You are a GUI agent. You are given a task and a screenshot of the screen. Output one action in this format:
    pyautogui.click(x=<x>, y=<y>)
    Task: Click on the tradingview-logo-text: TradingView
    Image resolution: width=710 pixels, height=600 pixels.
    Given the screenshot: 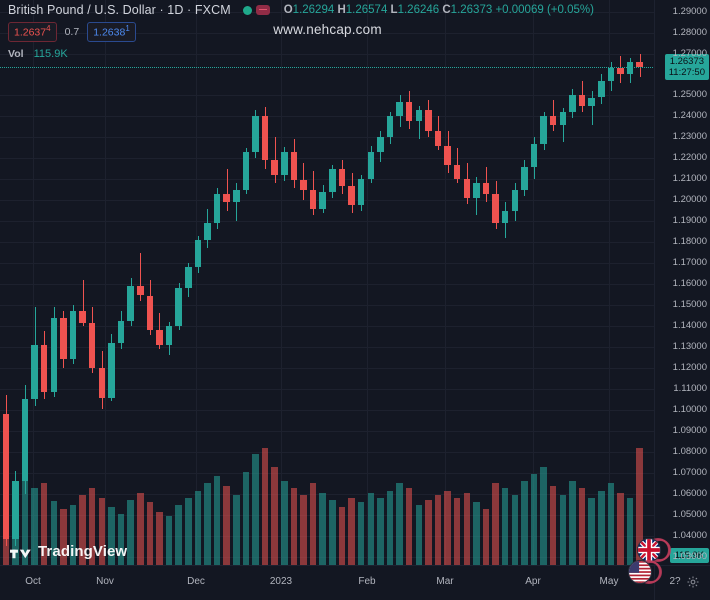 What is the action you would take?
    pyautogui.click(x=83, y=551)
    